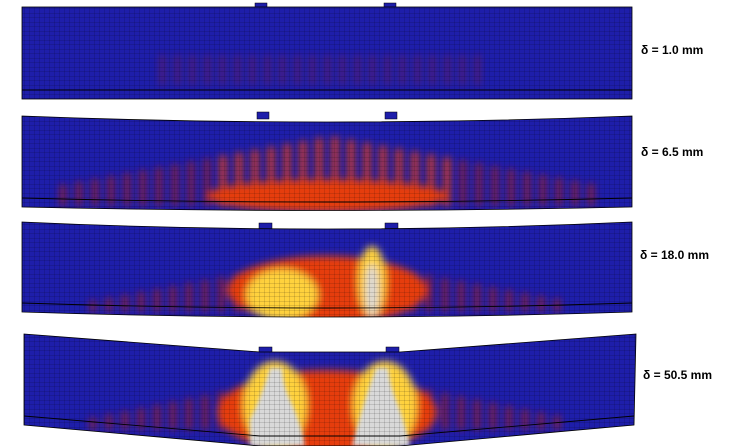 Image resolution: width=735 pixels, height=446 pixels. I want to click on load-plate-left, so click(263, 115).